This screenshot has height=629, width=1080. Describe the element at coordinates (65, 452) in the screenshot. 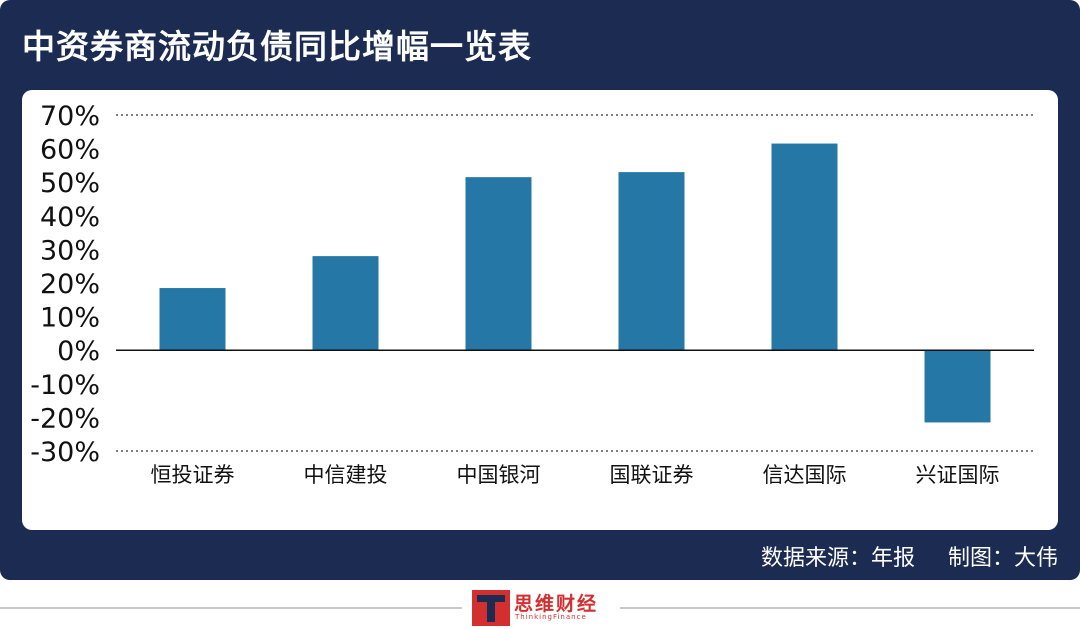

I see `y-tick-label: -30%` at that location.